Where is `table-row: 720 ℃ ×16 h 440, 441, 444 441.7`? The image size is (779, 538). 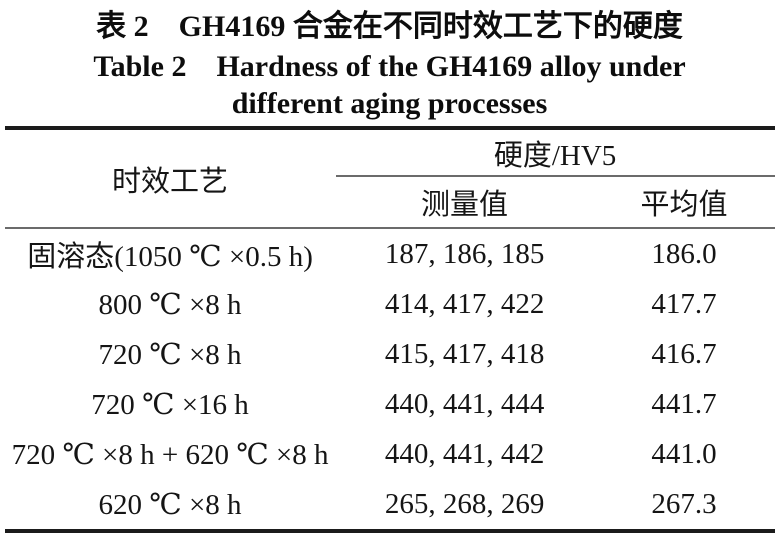 table-row: 720 ℃ ×16 h 440, 441, 444 441.7 is located at coordinates (390, 404).